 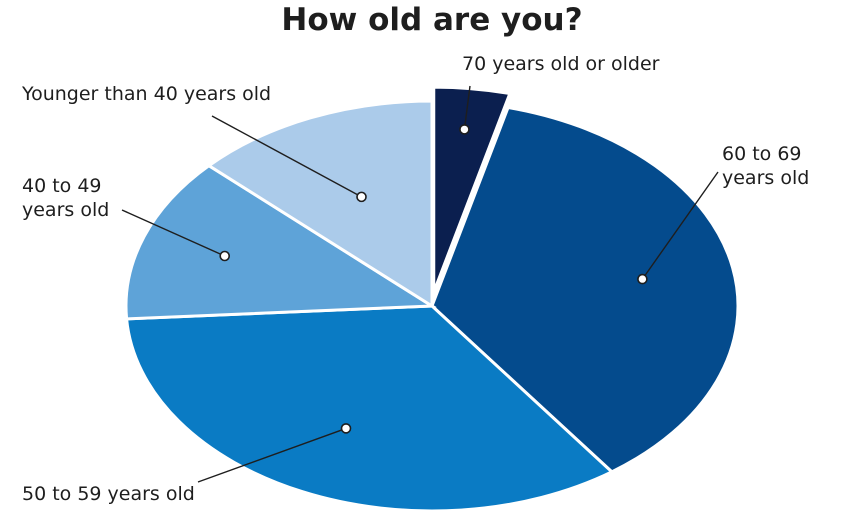 I want to click on slice-label-1: 70 years old or older, so click(x=561, y=64).